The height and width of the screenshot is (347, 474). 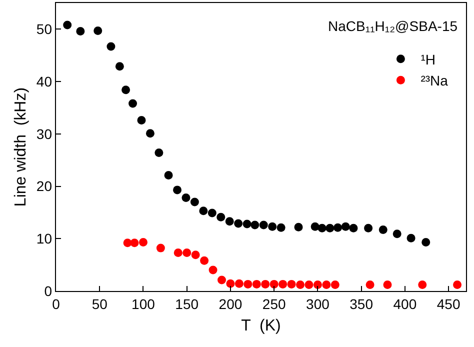 What do you see at coordinates (44, 186) in the screenshot?
I see `y-tick-label: 20` at bounding box center [44, 186].